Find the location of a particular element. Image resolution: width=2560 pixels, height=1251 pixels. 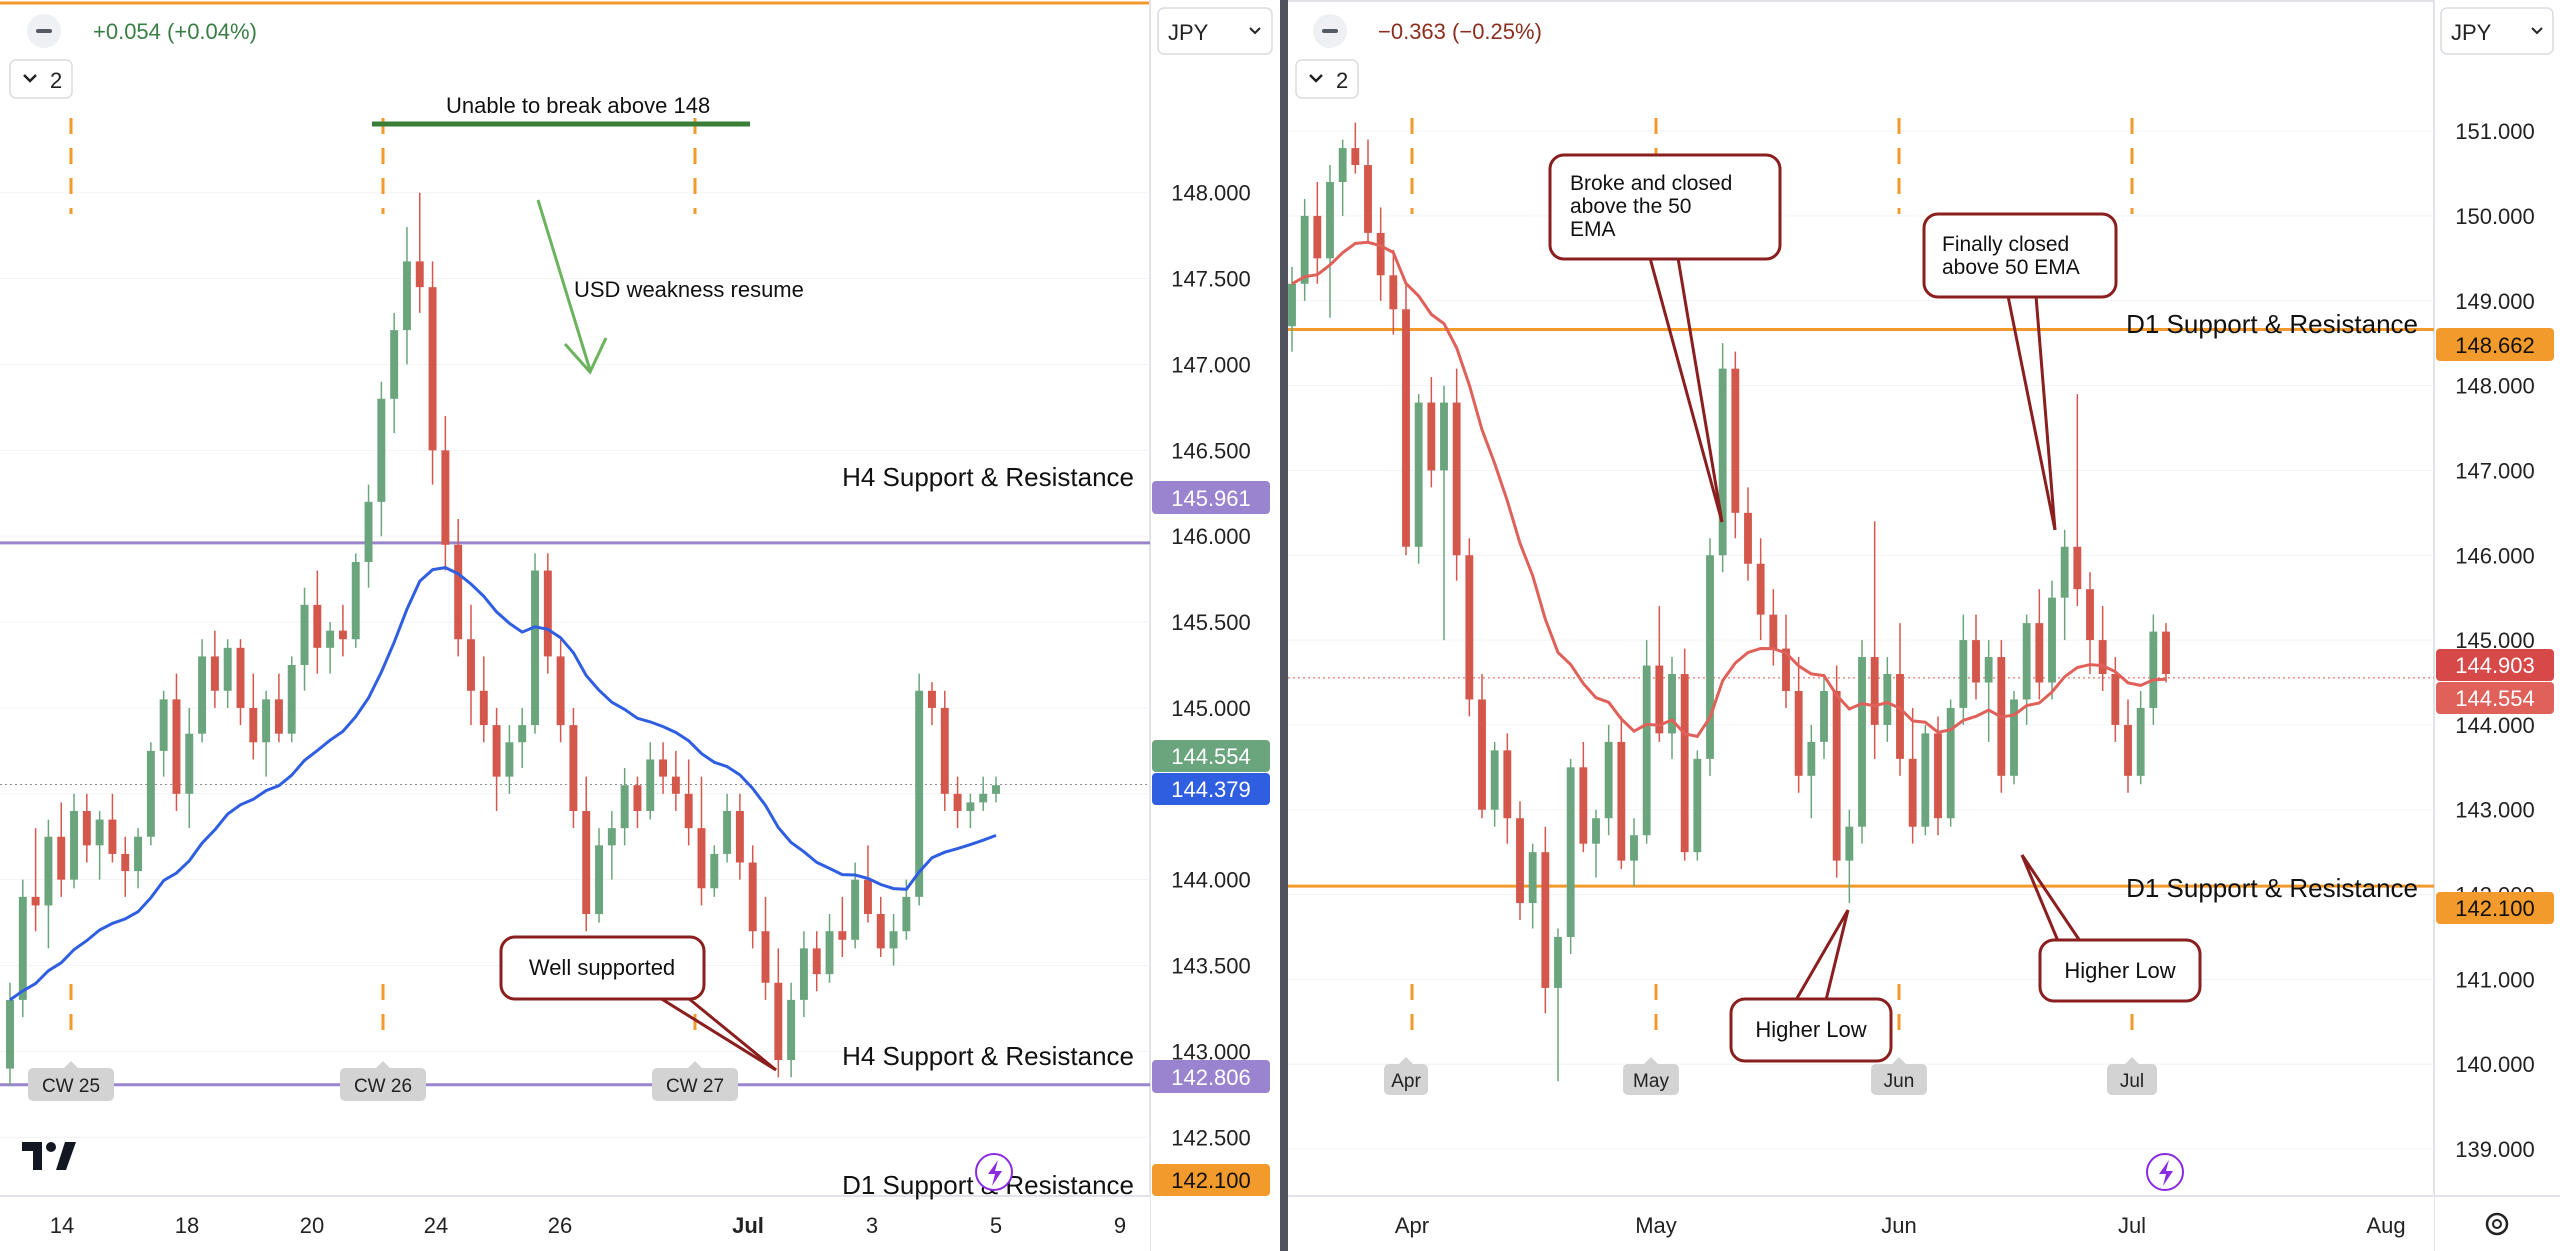

time-tick-label: Jun is located at coordinates (1898, 1225).